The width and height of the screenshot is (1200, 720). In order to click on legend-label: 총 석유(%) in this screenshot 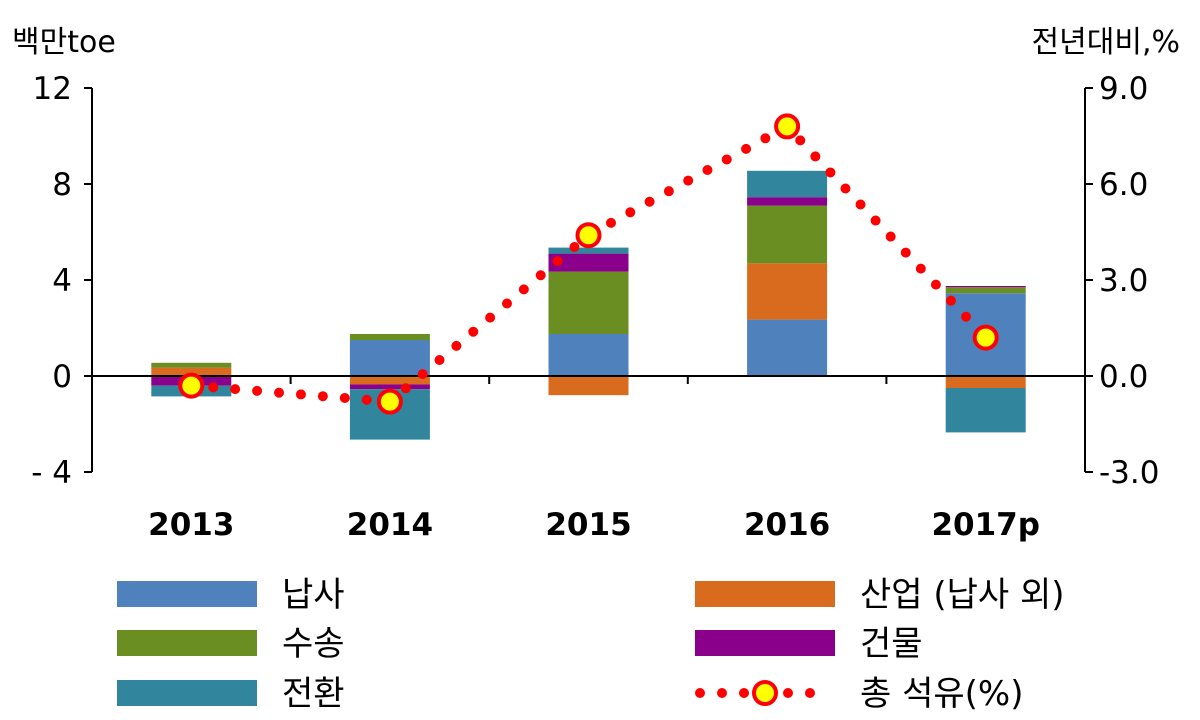, I will do `click(941, 694)`.